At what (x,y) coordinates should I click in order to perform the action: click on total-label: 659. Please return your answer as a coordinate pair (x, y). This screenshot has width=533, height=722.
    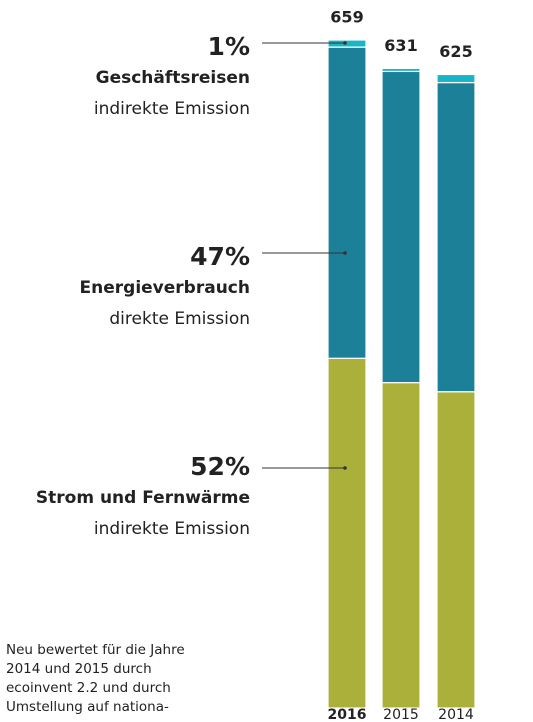
    Looking at the image, I should click on (346, 17).